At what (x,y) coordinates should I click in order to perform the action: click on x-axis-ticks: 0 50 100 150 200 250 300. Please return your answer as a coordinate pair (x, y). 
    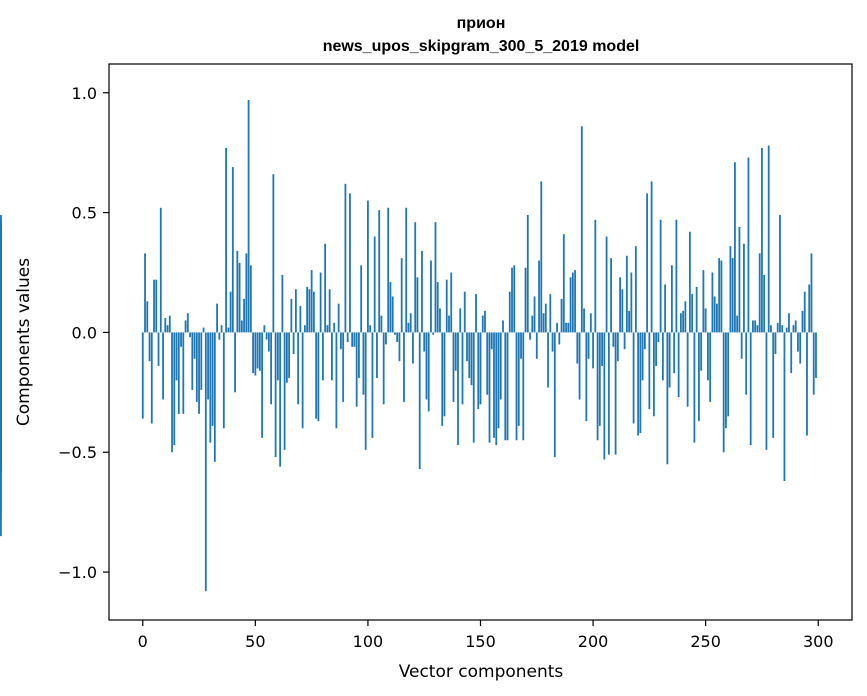
    Looking at the image, I should click on (486, 635).